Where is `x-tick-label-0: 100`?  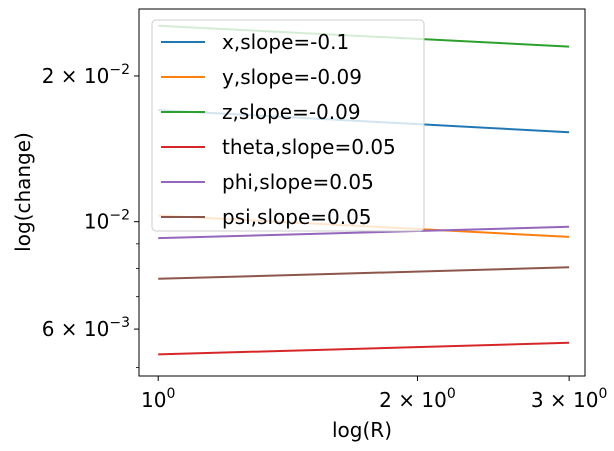 x-tick-label-0: 100 is located at coordinates (158, 399).